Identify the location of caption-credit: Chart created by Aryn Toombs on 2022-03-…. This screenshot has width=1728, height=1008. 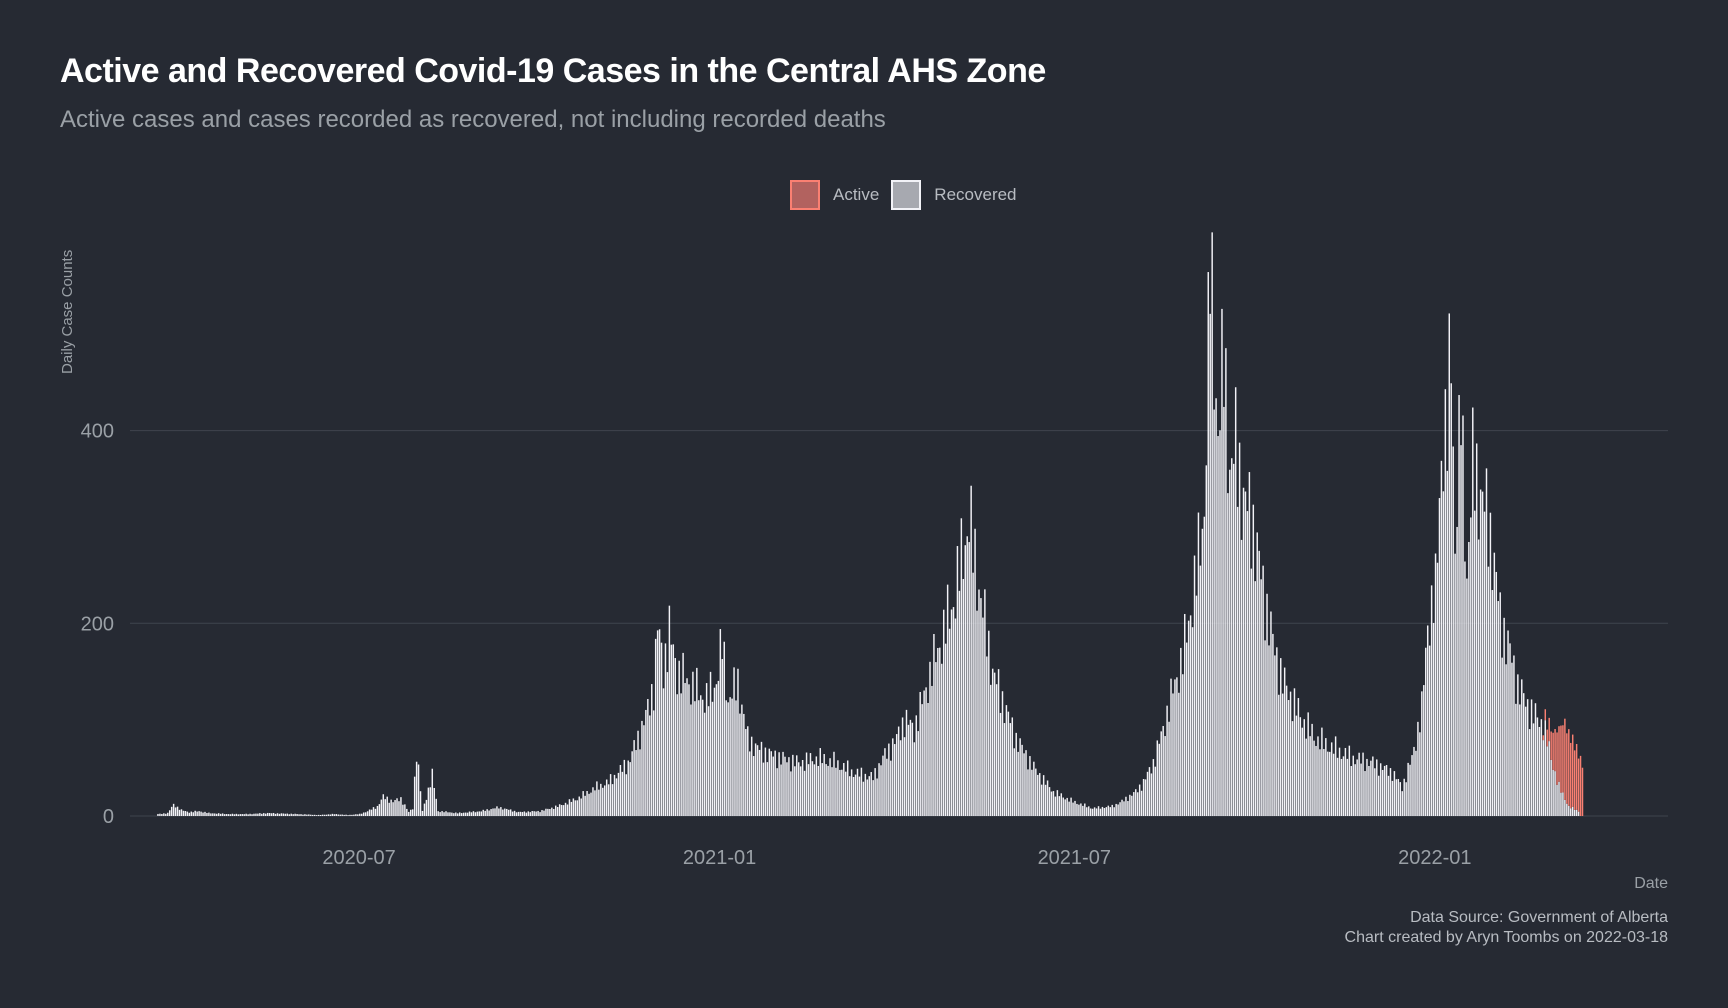
(1506, 937).